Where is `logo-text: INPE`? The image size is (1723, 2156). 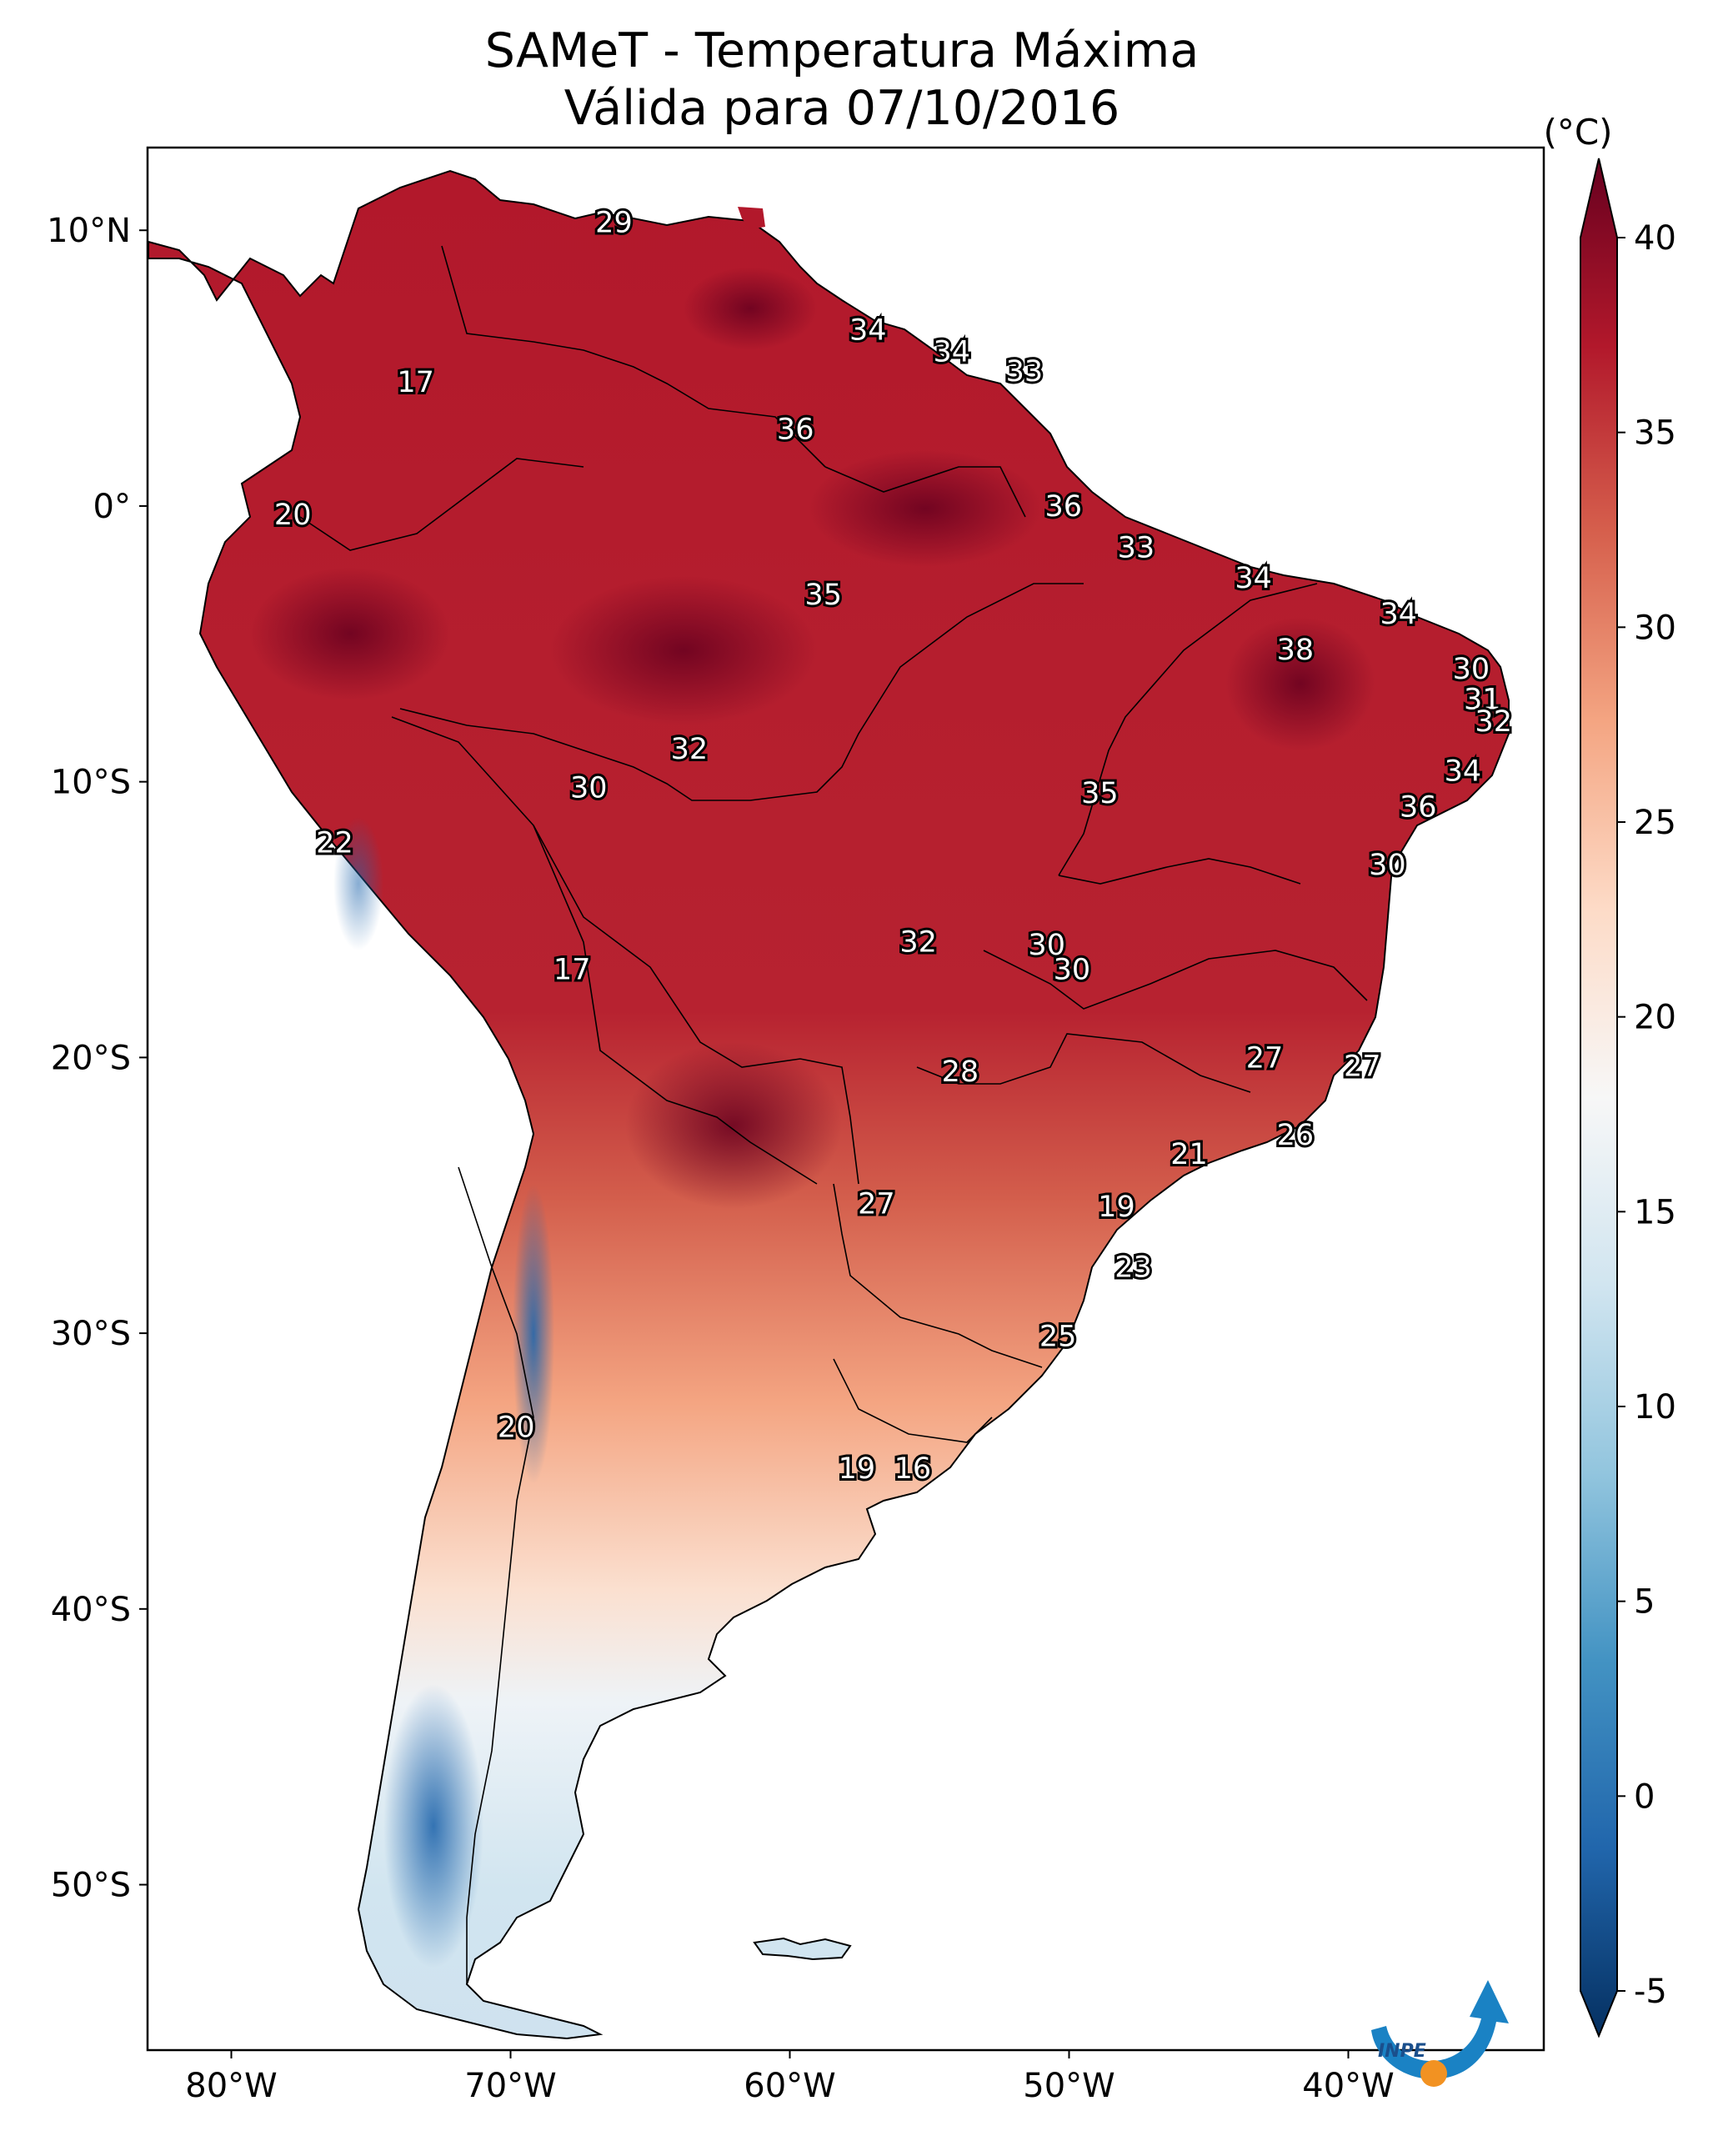
logo-text: INPE is located at coordinates (1402, 2051).